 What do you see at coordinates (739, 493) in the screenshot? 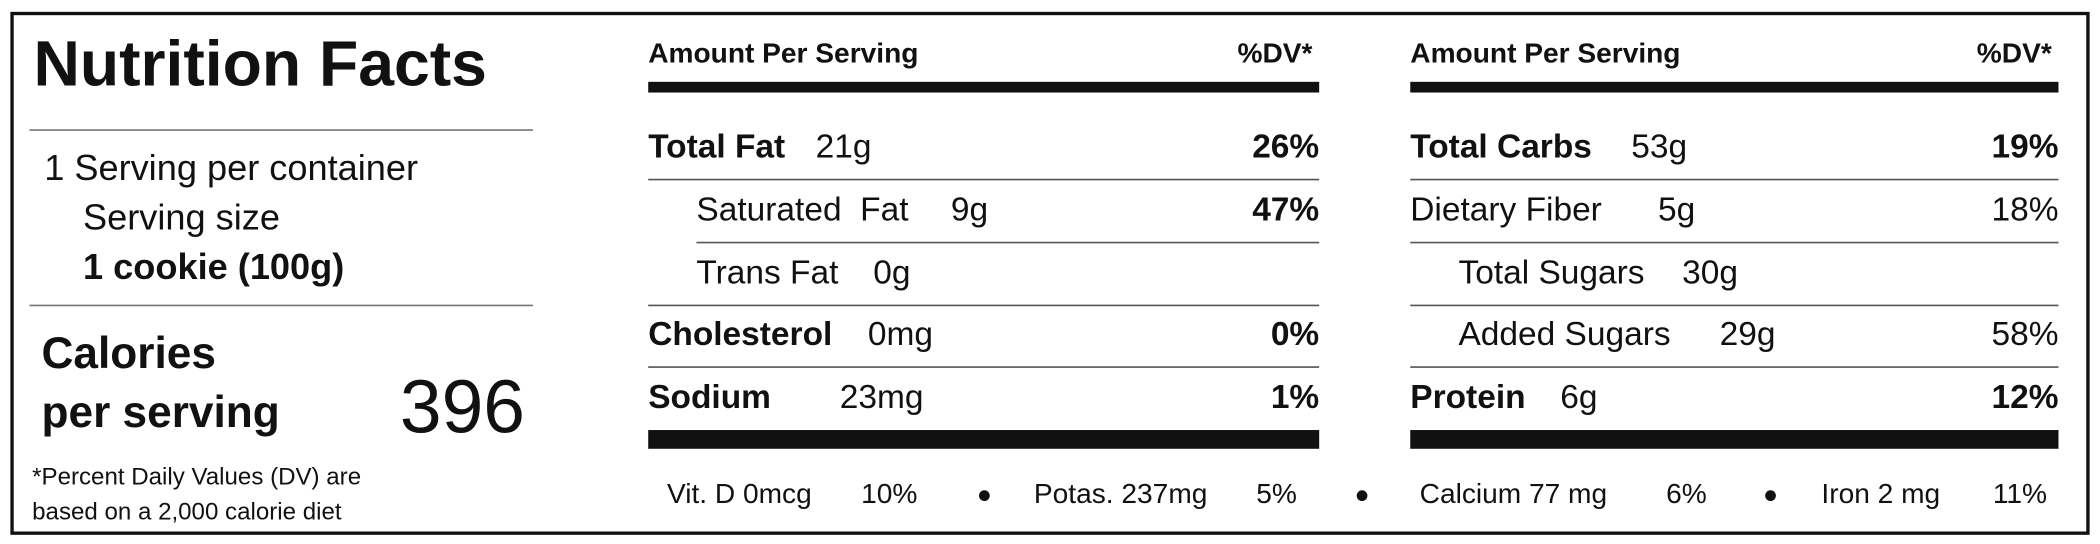
I see `micronutrient-name: Vit. D 0mcg` at bounding box center [739, 493].